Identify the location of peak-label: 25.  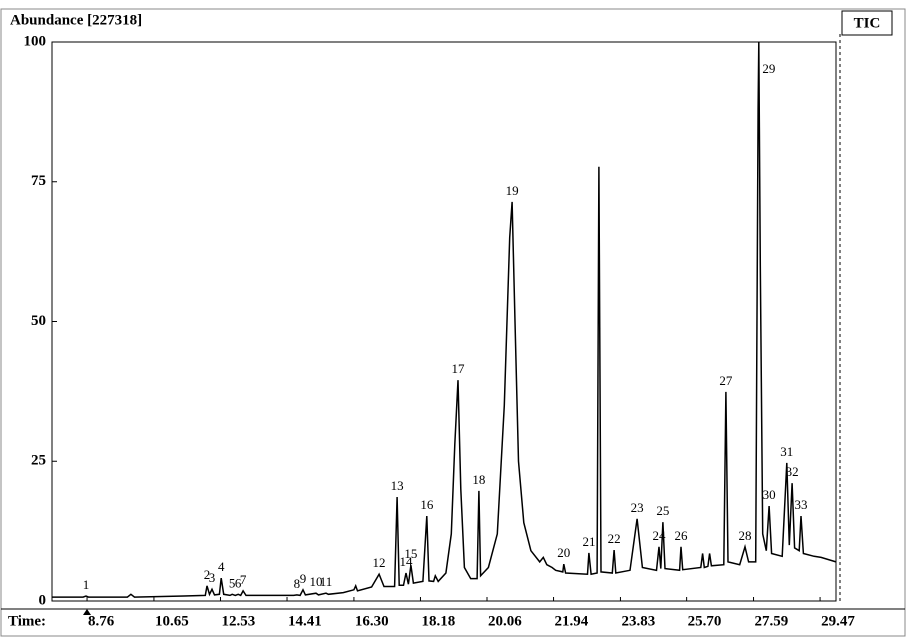
(662, 510).